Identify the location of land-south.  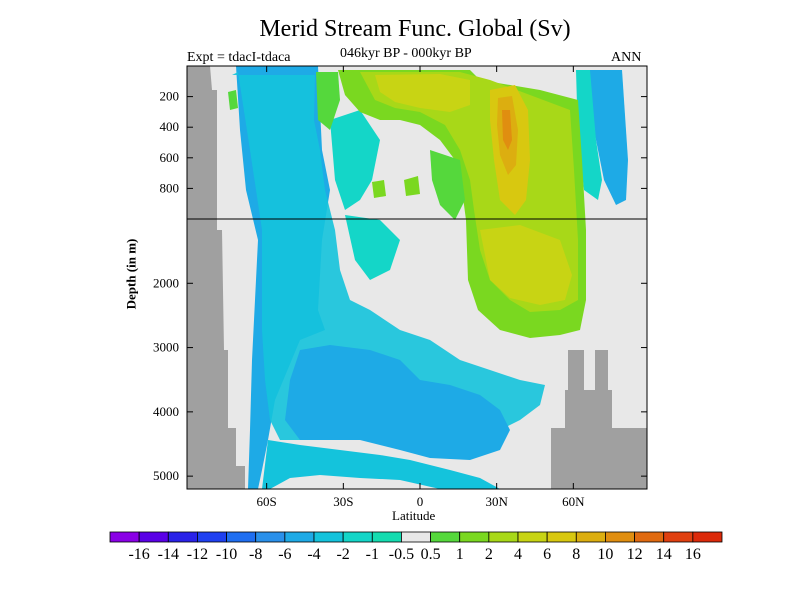
(216, 277).